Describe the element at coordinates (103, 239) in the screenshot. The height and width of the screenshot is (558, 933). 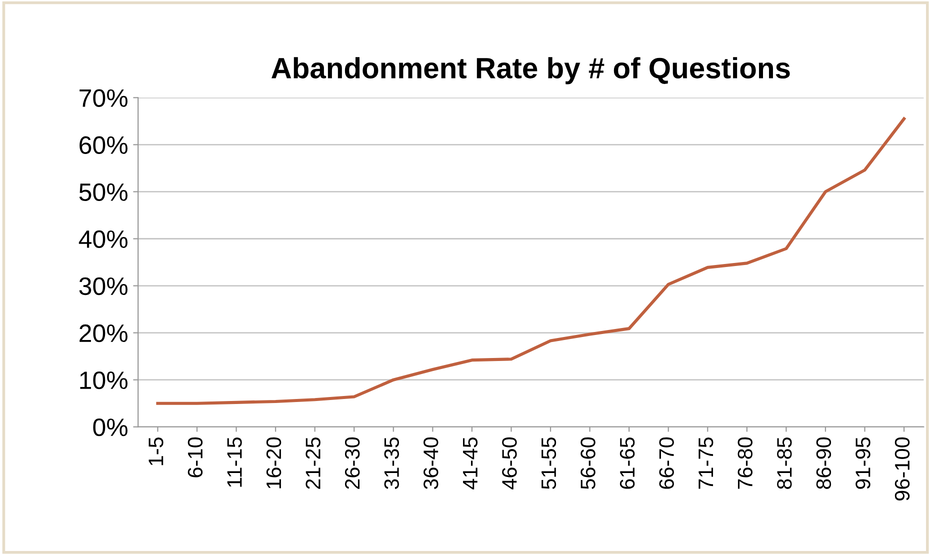
I see `y-tick-label: 40%` at that location.